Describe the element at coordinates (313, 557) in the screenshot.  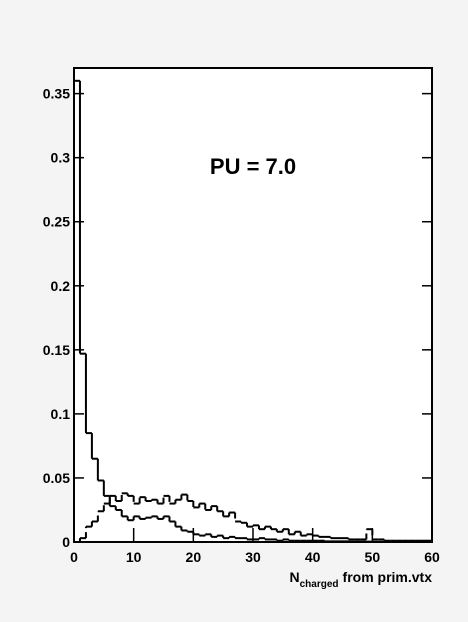
I see `x-tick-label: 40` at that location.